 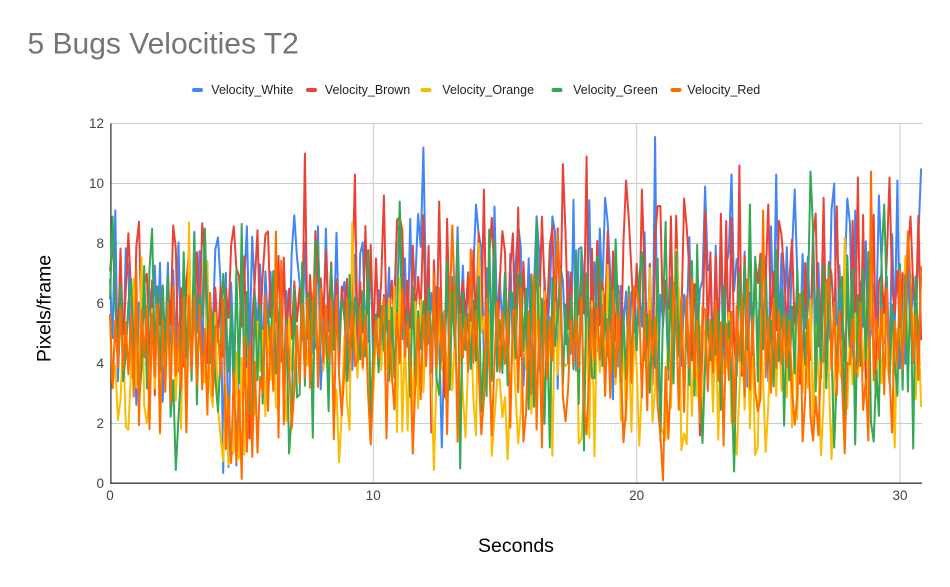 What do you see at coordinates (723, 90) in the screenshot?
I see `svg-text: Velocity_Red` at bounding box center [723, 90].